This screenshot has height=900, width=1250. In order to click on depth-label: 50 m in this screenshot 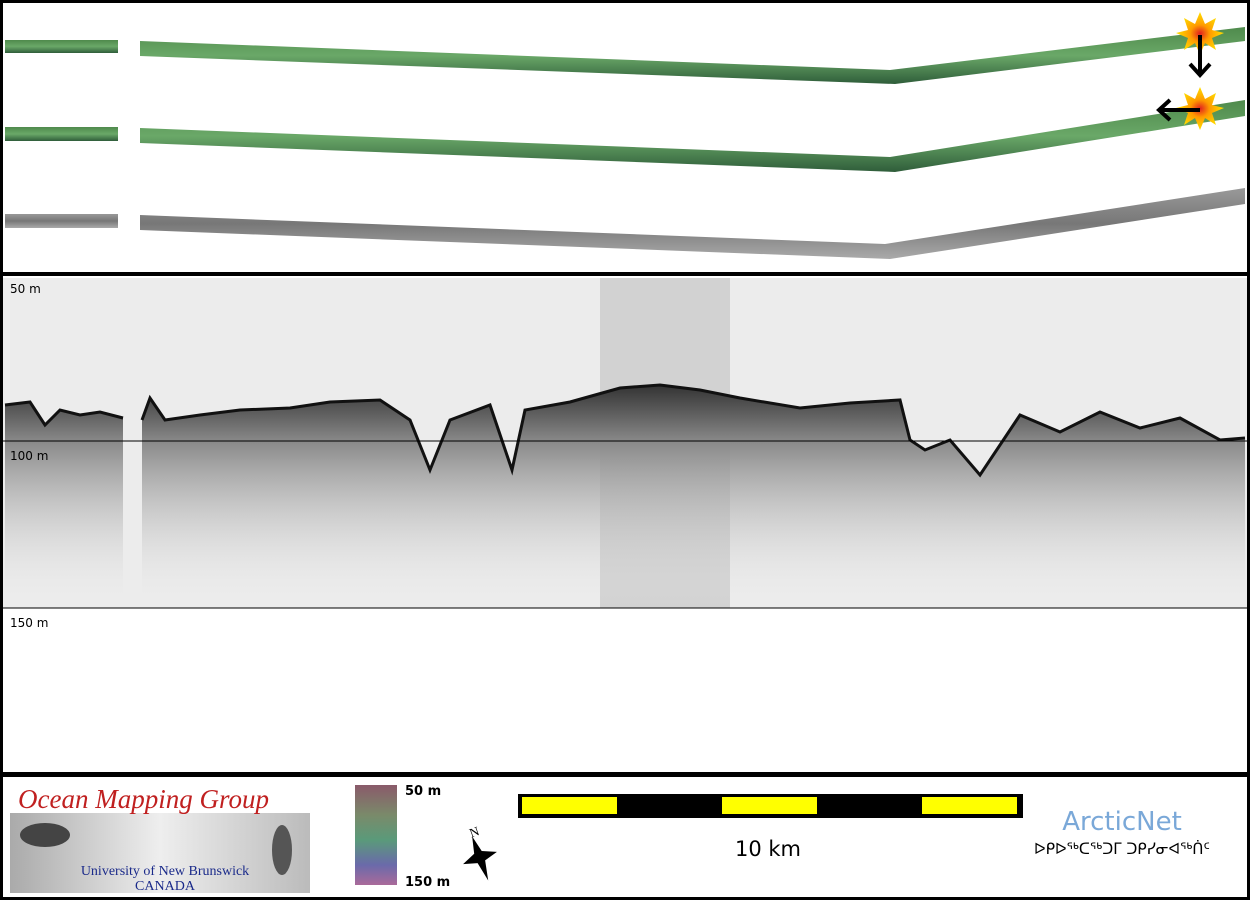, I will do `click(25, 289)`.